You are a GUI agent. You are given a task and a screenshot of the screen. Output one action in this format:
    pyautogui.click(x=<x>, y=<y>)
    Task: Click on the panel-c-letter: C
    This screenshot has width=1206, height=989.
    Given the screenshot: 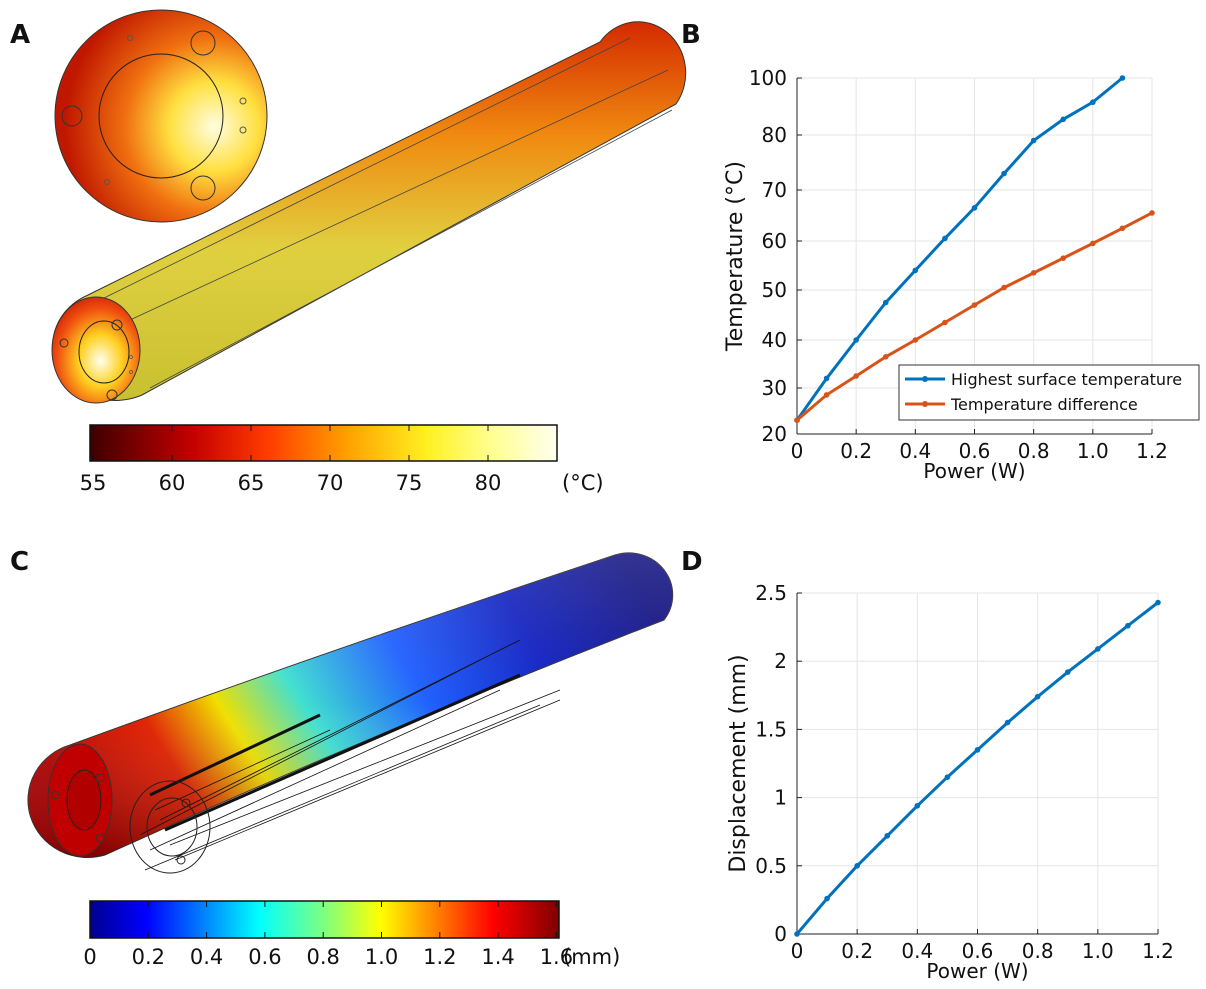 What is the action you would take?
    pyautogui.click(x=19, y=562)
    